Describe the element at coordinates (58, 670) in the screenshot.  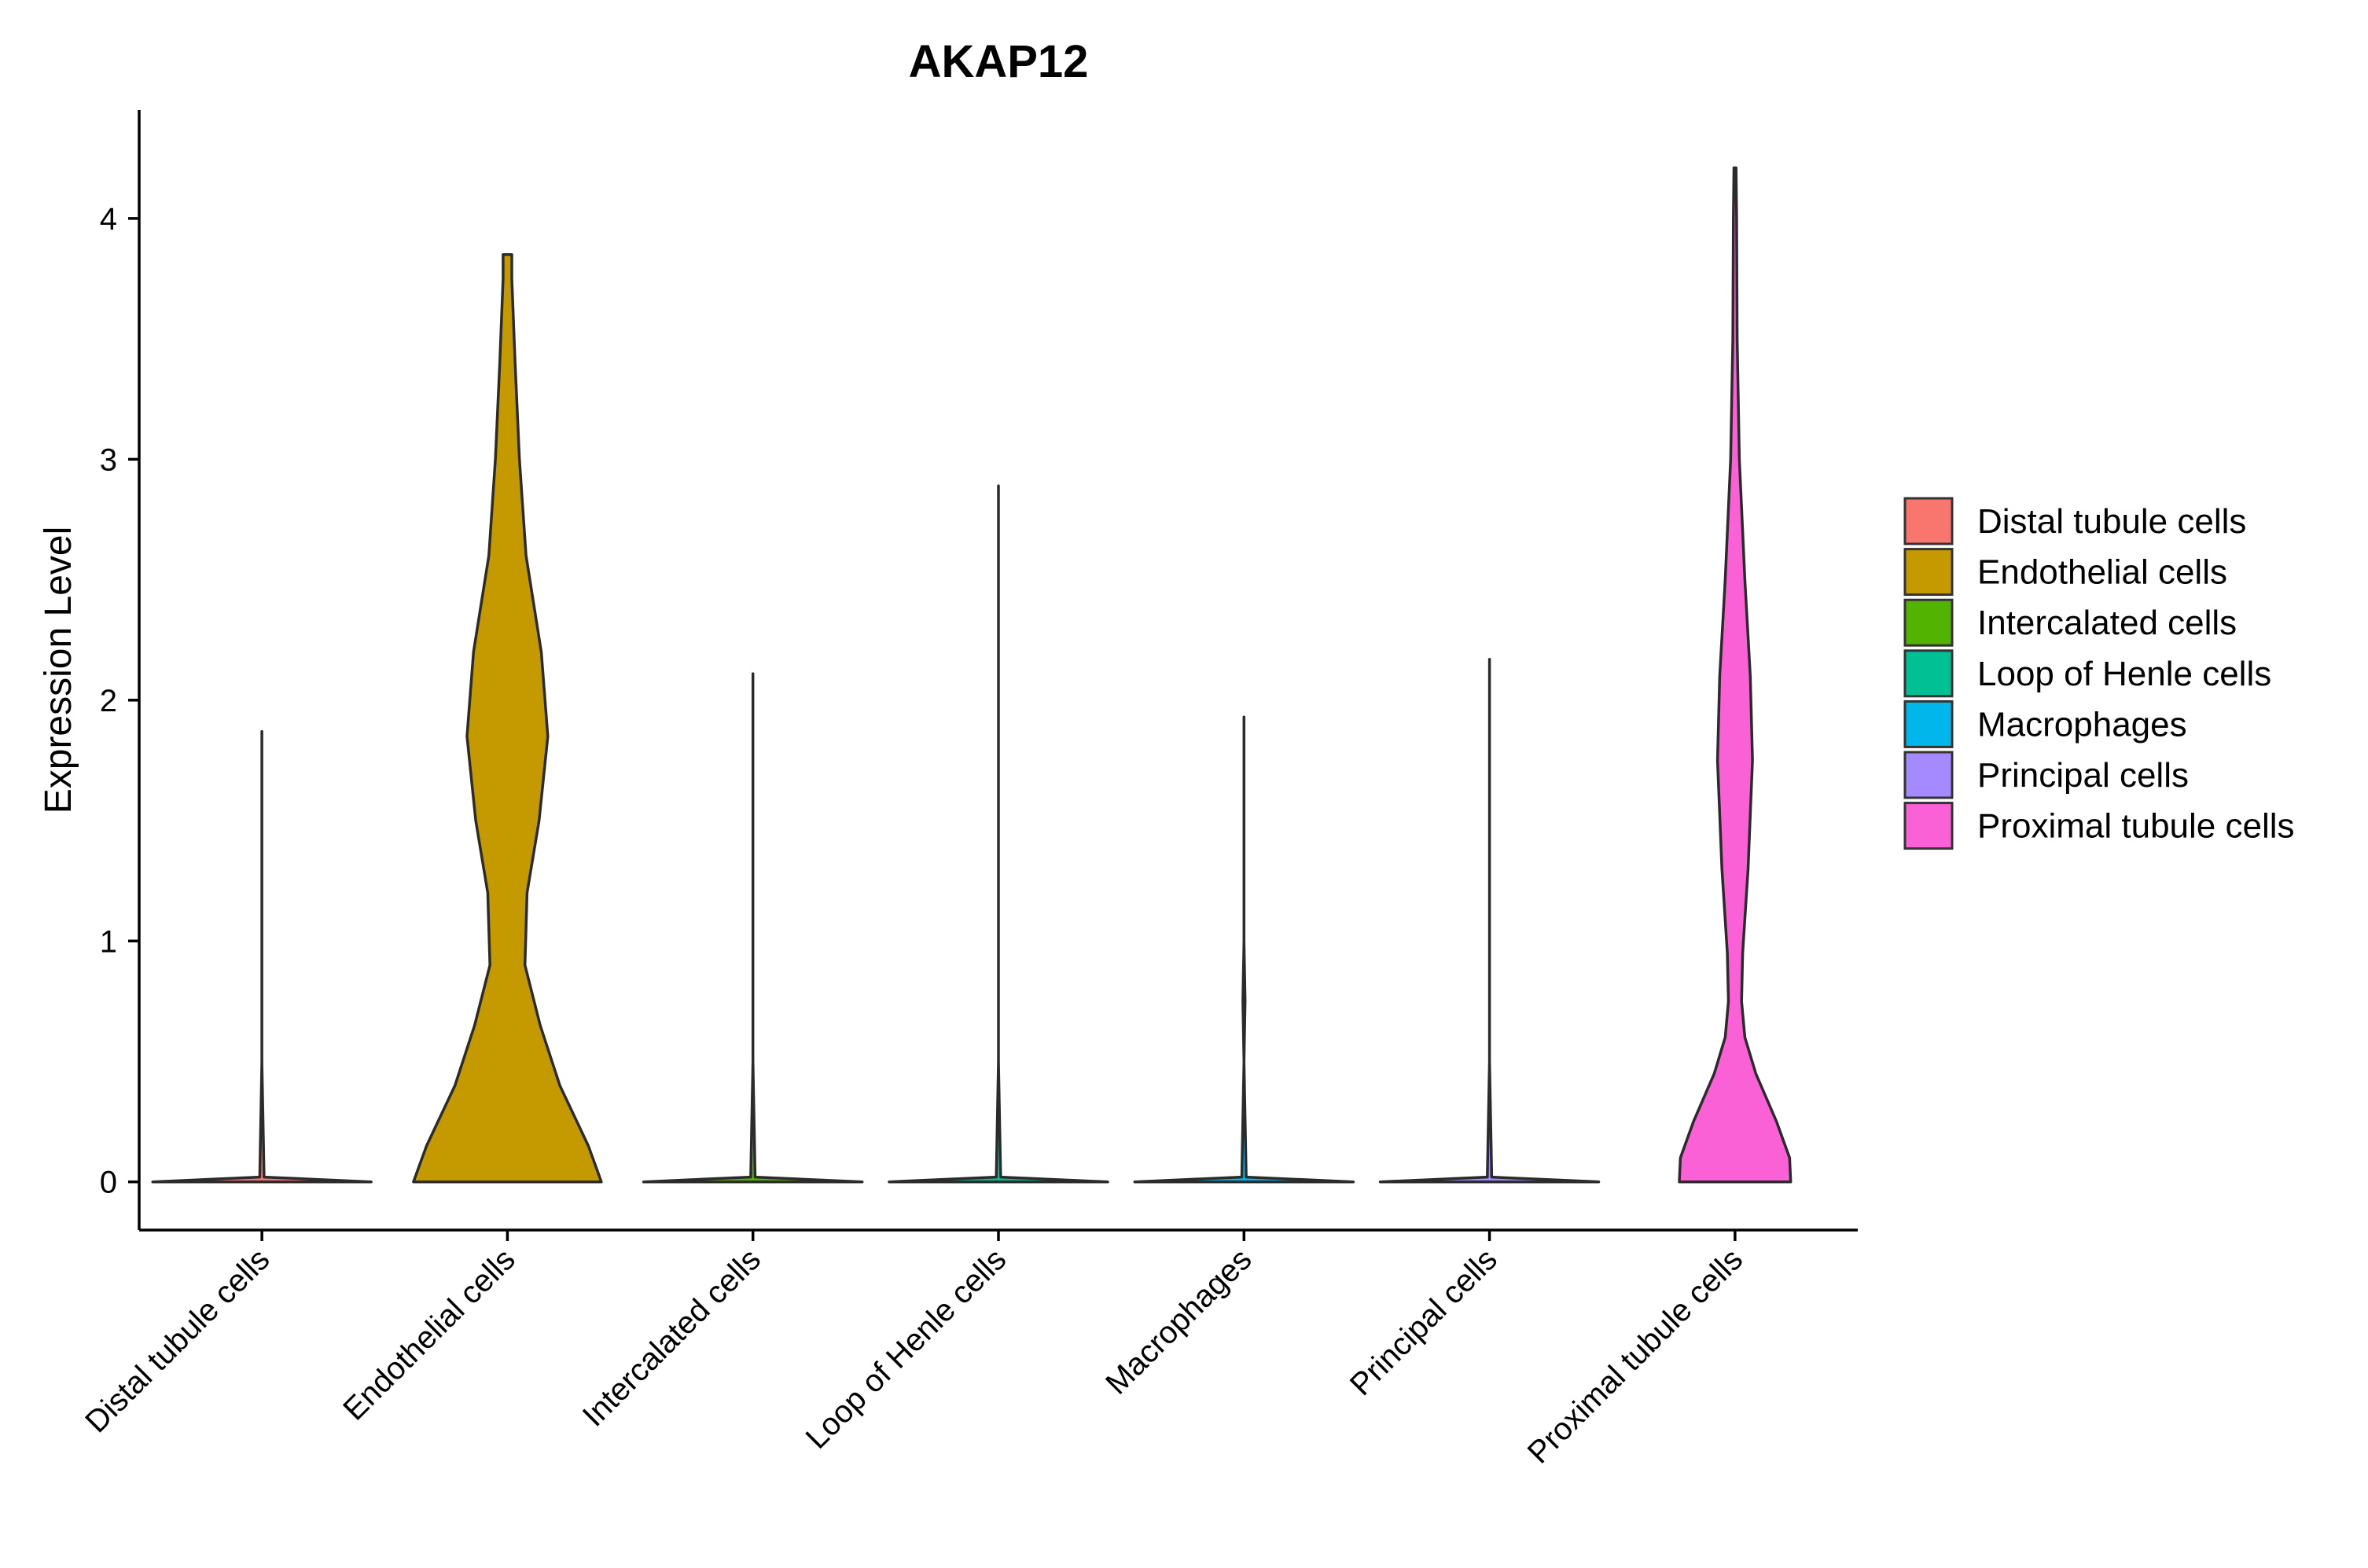
I see `y-axis-label: Expression Level` at that location.